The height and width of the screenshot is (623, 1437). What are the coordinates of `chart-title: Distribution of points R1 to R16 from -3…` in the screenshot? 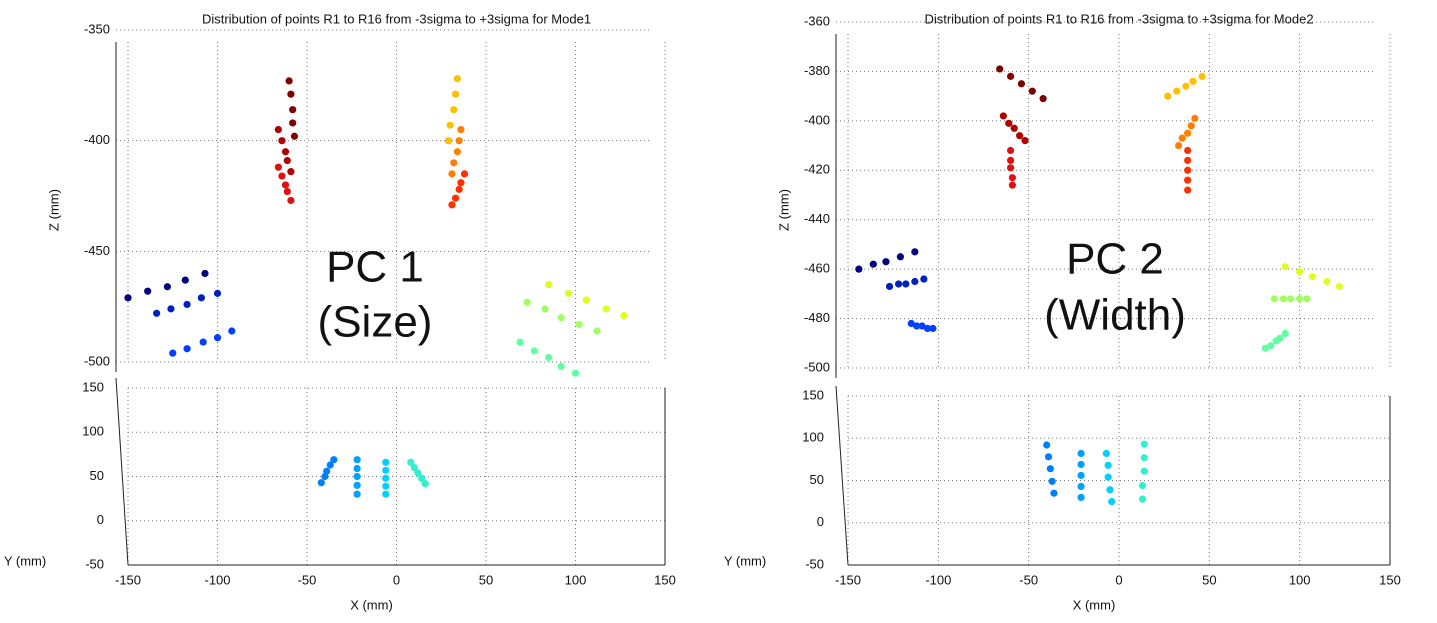 It's located at (396, 18).